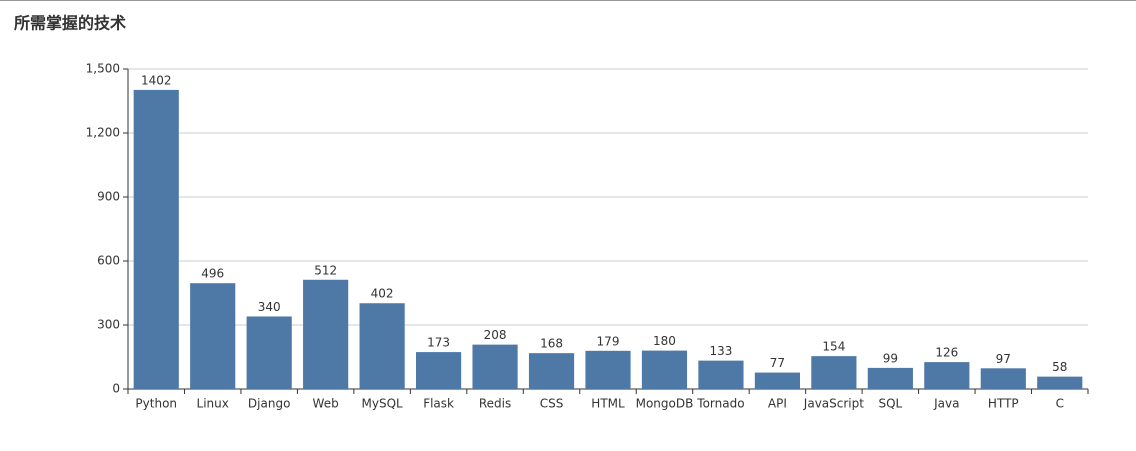 The image size is (1136, 451). What do you see at coordinates (664, 341) in the screenshot?
I see `data-label: 180` at bounding box center [664, 341].